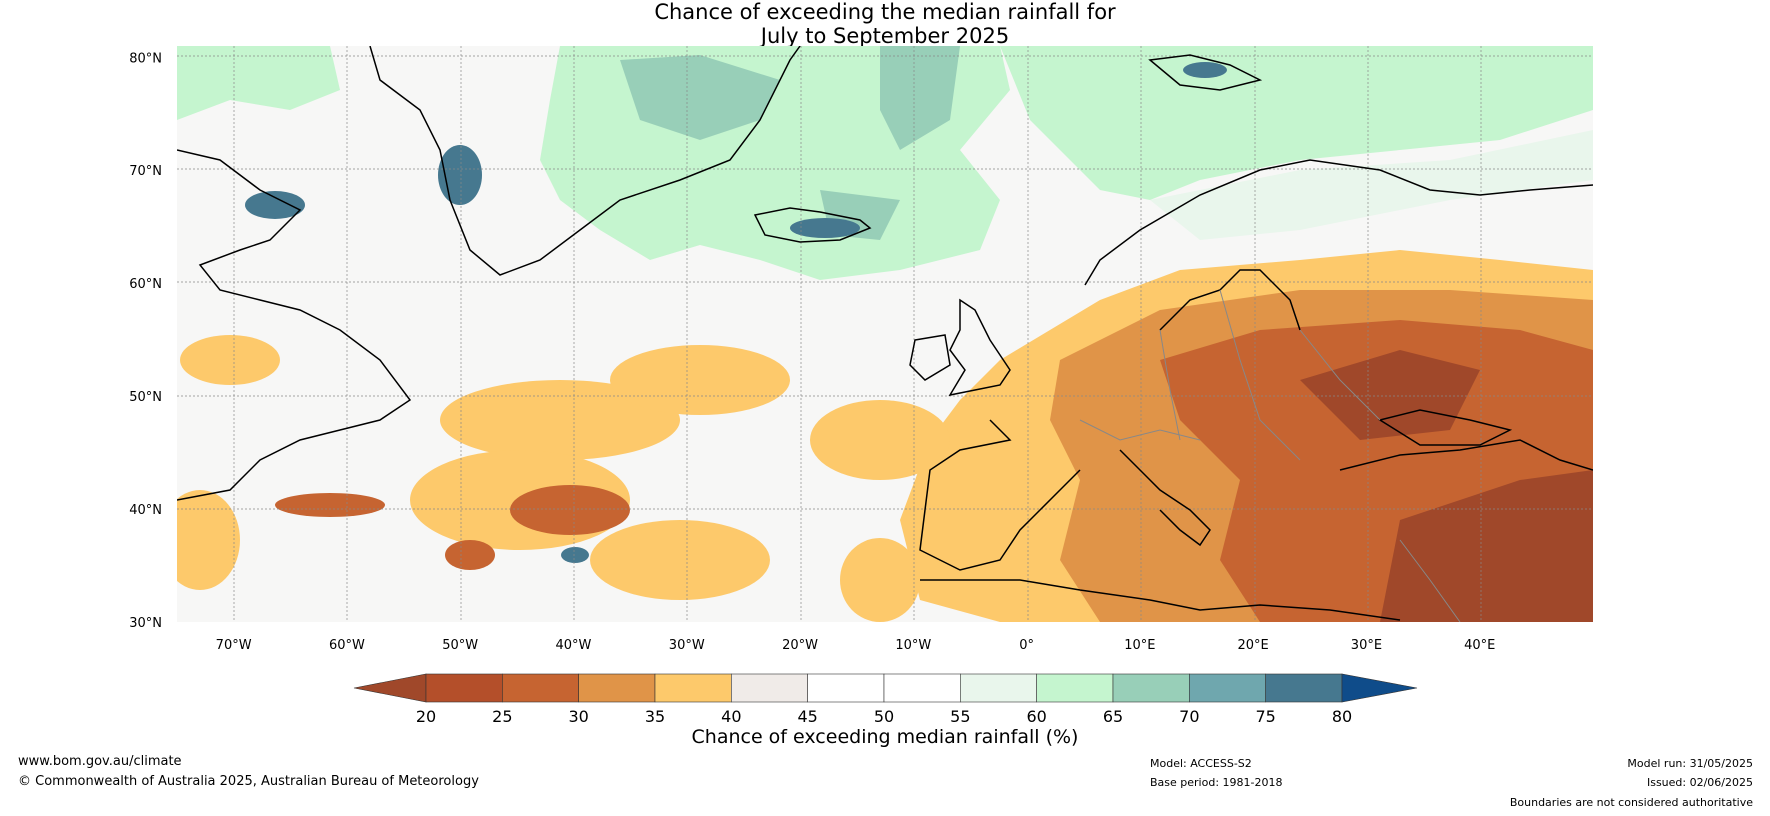  What do you see at coordinates (1216, 782) in the screenshot?
I see `base-period-text: Base period: 1981-2018` at bounding box center [1216, 782].